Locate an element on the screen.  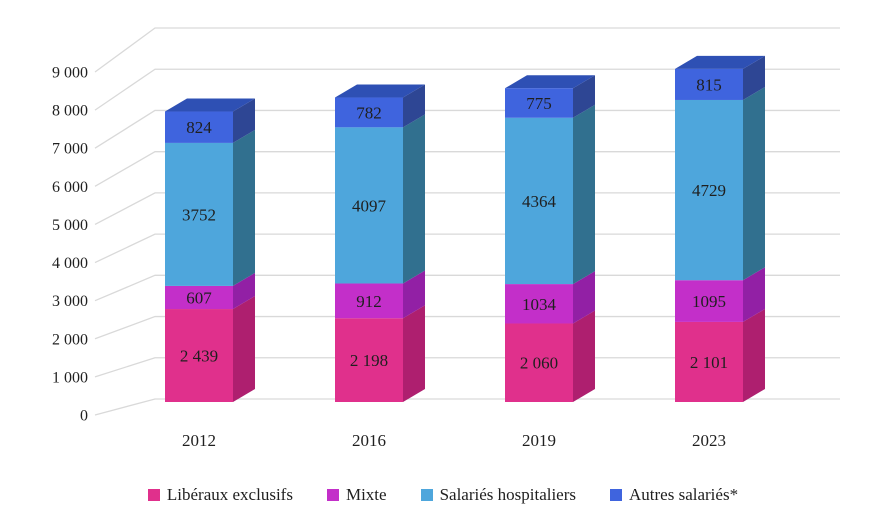
bar-group-2019: 2 060 1034 4364 775 2019 is located at coordinates (550, 262).